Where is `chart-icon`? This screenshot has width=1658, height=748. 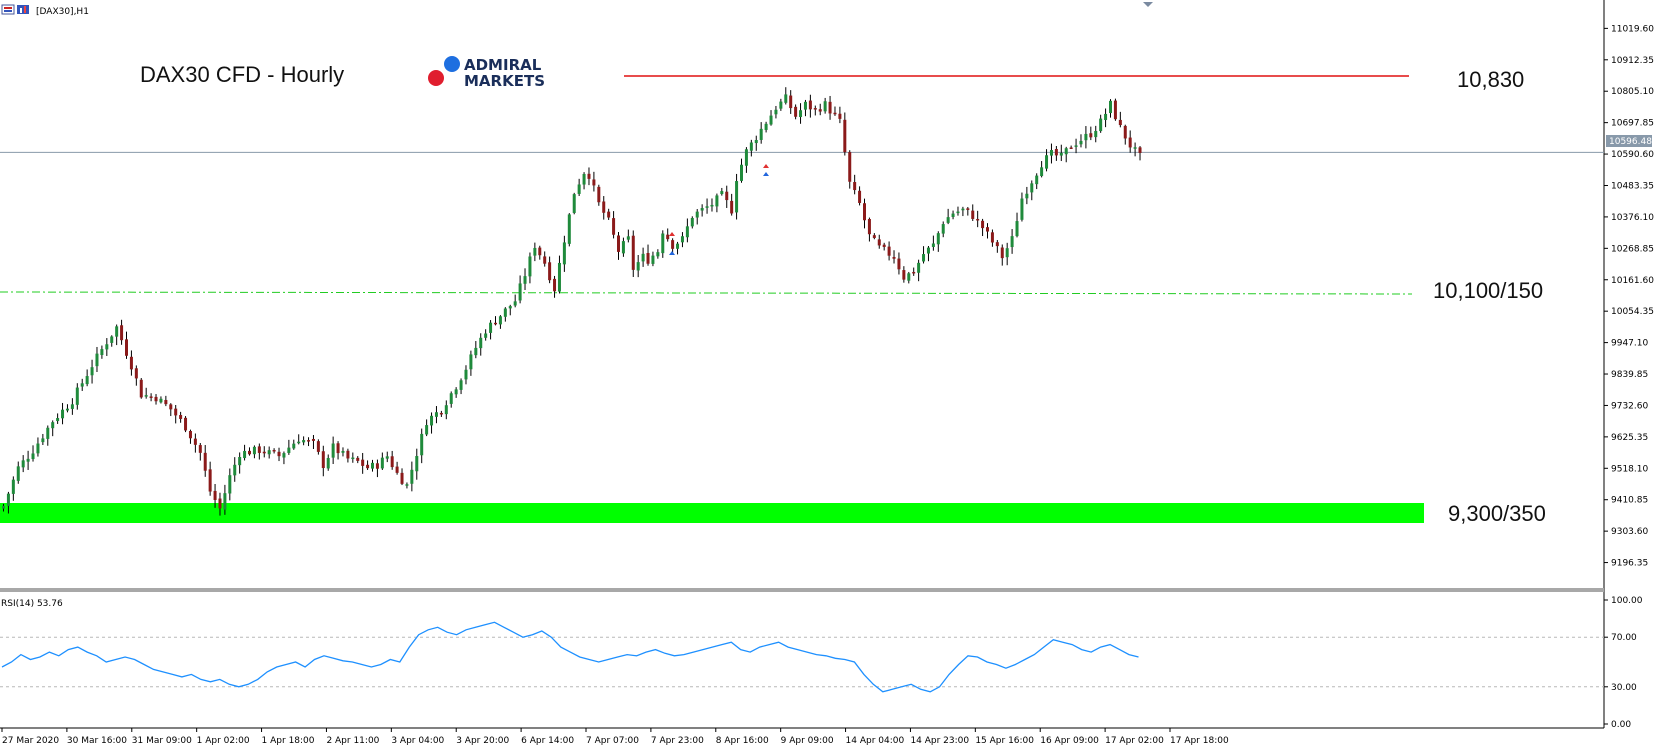 chart-icon is located at coordinates (23, 9).